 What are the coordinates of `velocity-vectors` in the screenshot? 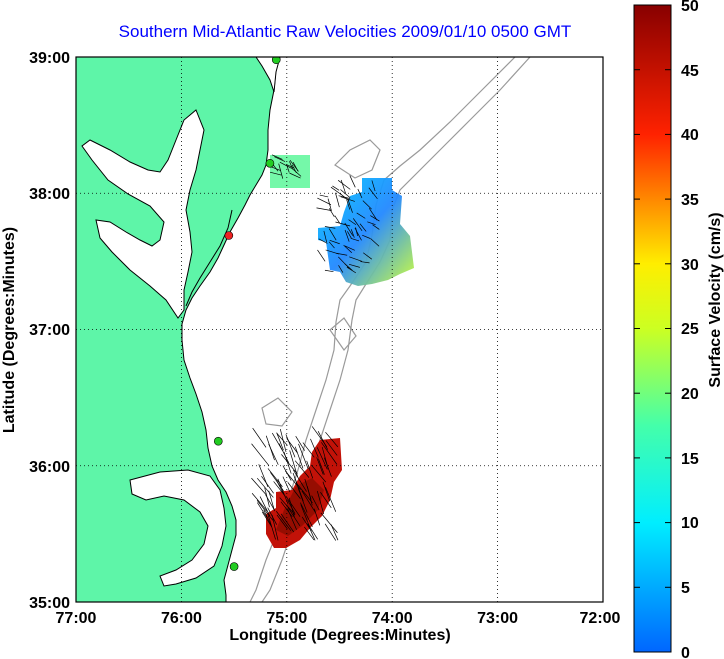 It's located at (315, 347).